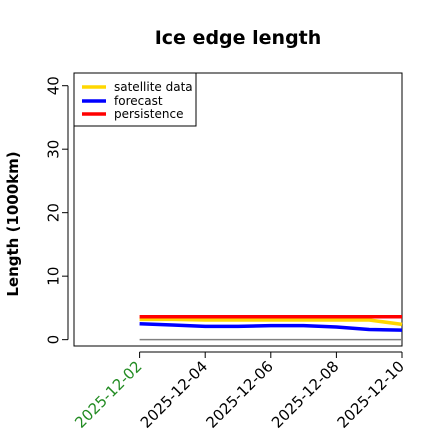  I want to click on y-axis: 0 10 20 30 40, so click(57, 210).